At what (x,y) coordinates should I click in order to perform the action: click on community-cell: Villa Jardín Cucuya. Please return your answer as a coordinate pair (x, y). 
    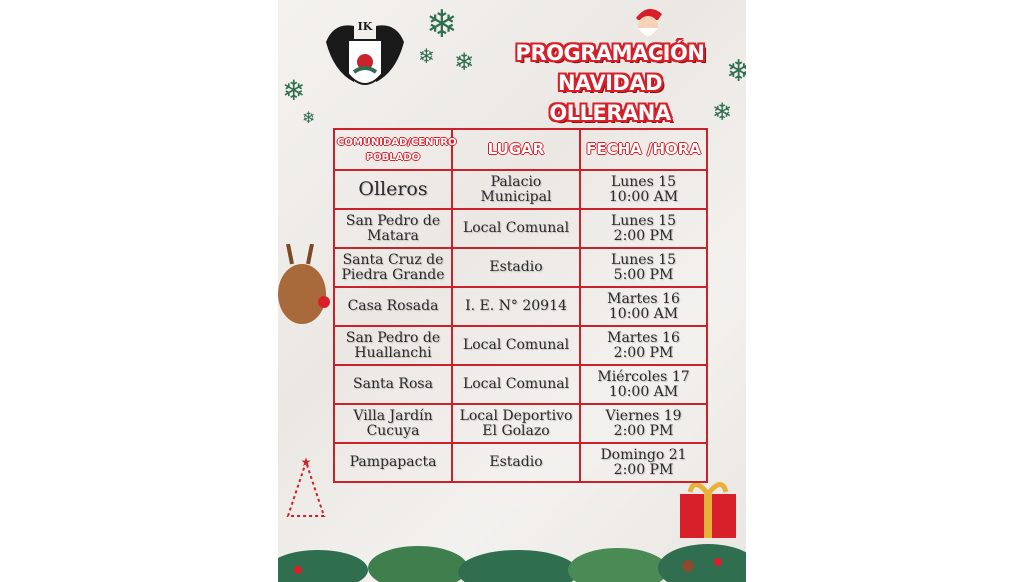
    Looking at the image, I should click on (393, 423).